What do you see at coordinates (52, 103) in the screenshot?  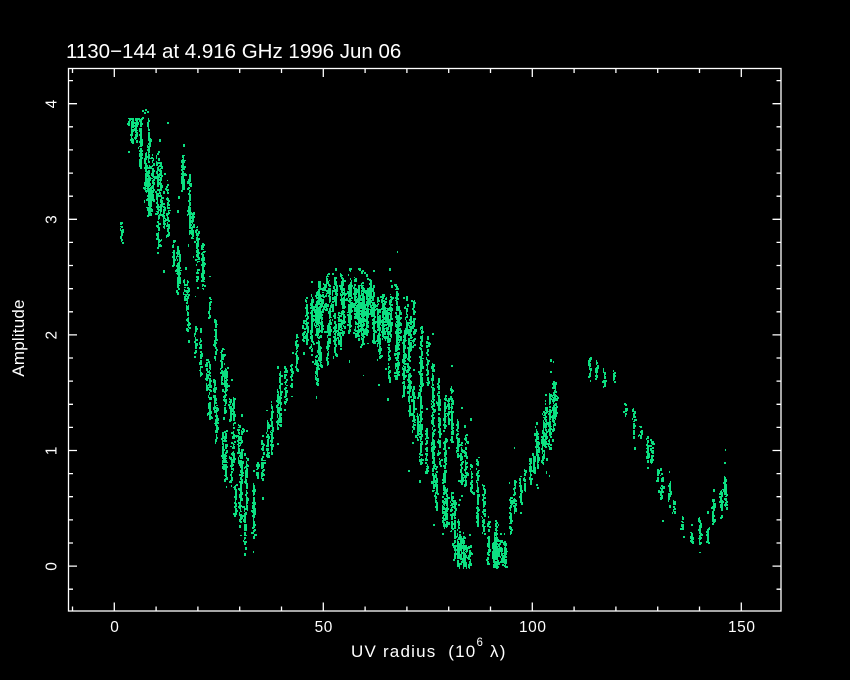 I see `svg-text: 4` at bounding box center [52, 103].